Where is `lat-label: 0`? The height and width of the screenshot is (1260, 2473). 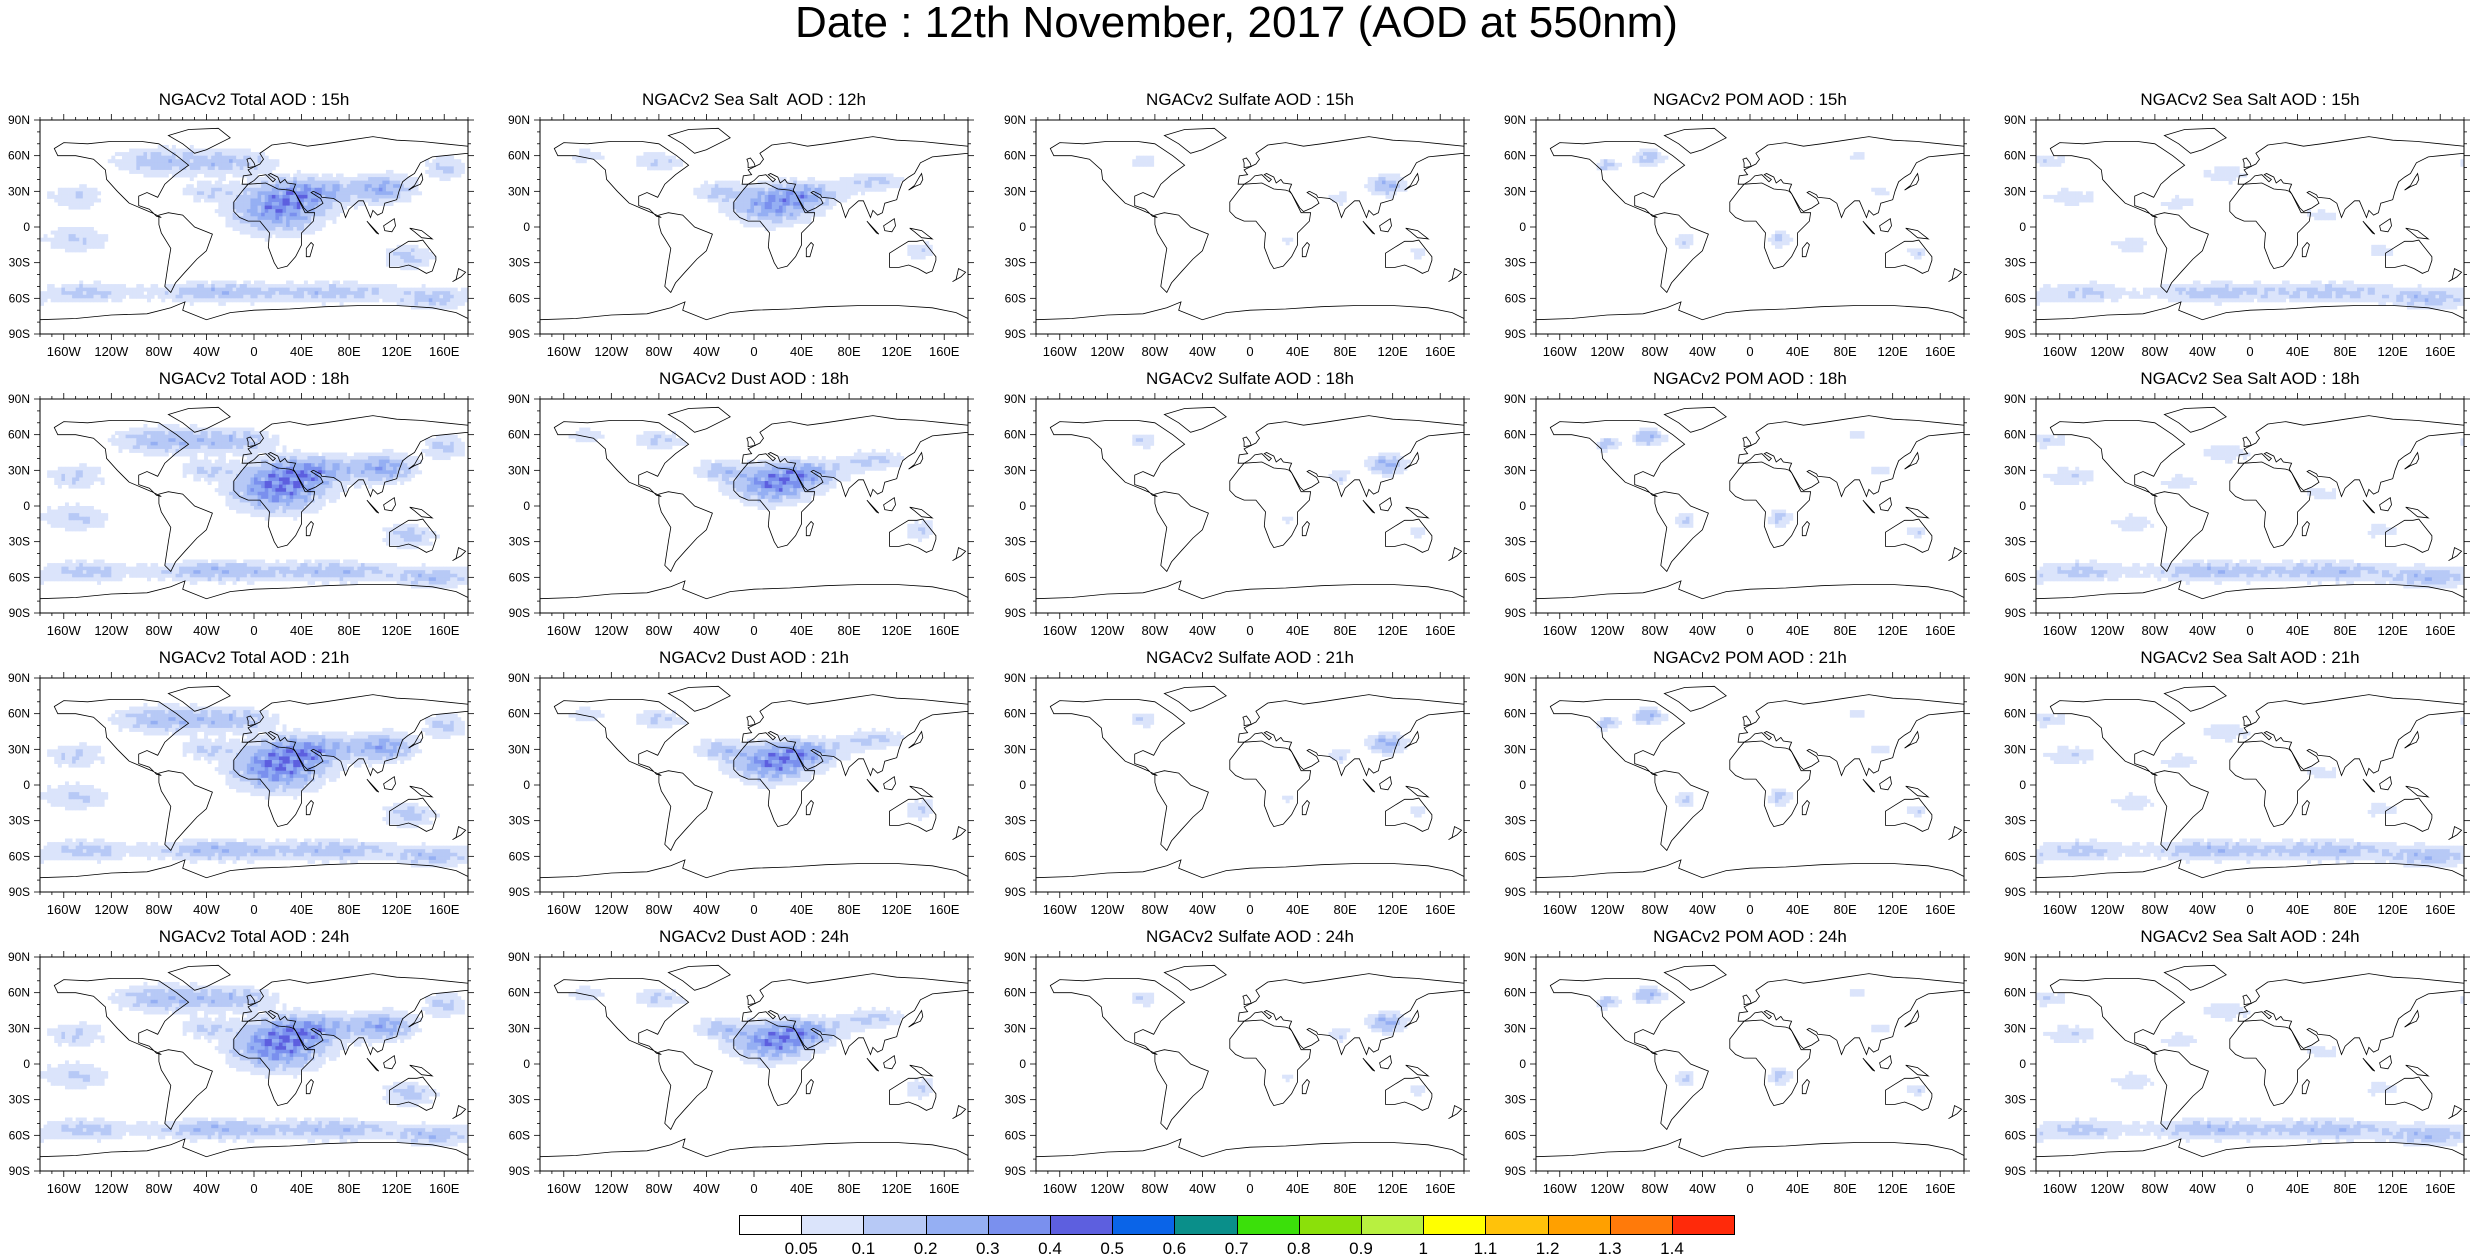
lat-label: 0 is located at coordinates (1522, 227).